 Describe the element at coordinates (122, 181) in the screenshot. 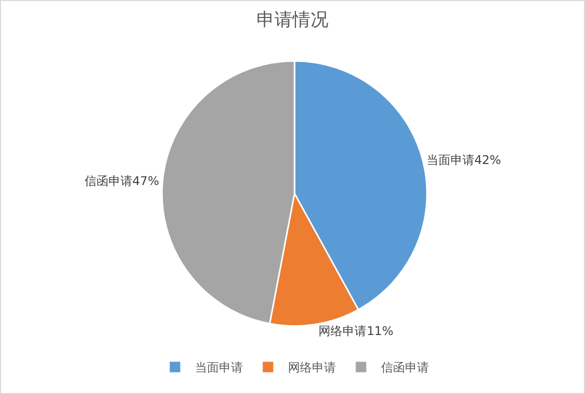

I see `category-label: 信函申请47%` at that location.